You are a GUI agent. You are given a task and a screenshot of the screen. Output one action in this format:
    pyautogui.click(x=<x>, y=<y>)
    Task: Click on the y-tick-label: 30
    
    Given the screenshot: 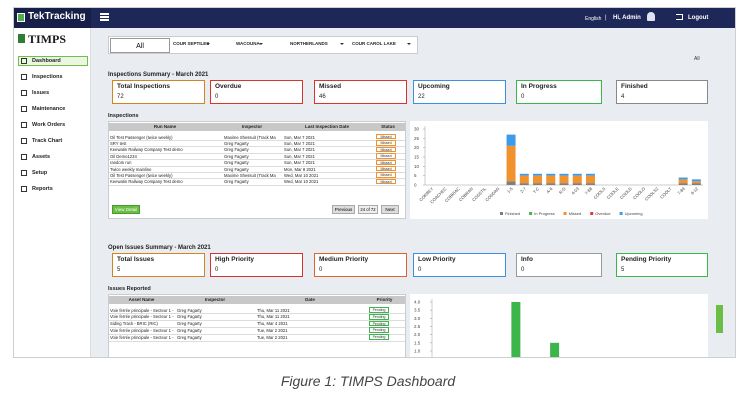 What is the action you would take?
    pyautogui.click(x=417, y=129)
    